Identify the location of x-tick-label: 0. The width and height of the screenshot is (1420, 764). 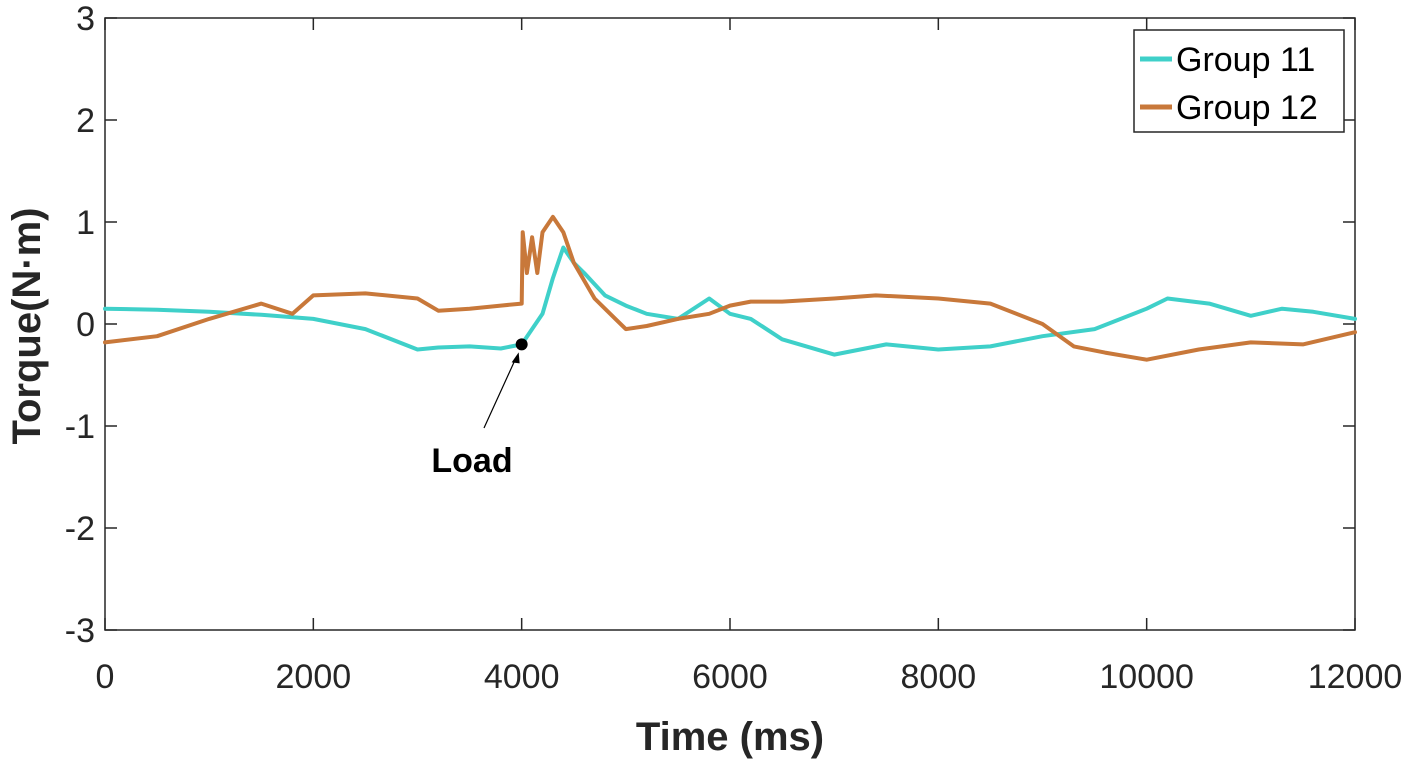
(105, 677).